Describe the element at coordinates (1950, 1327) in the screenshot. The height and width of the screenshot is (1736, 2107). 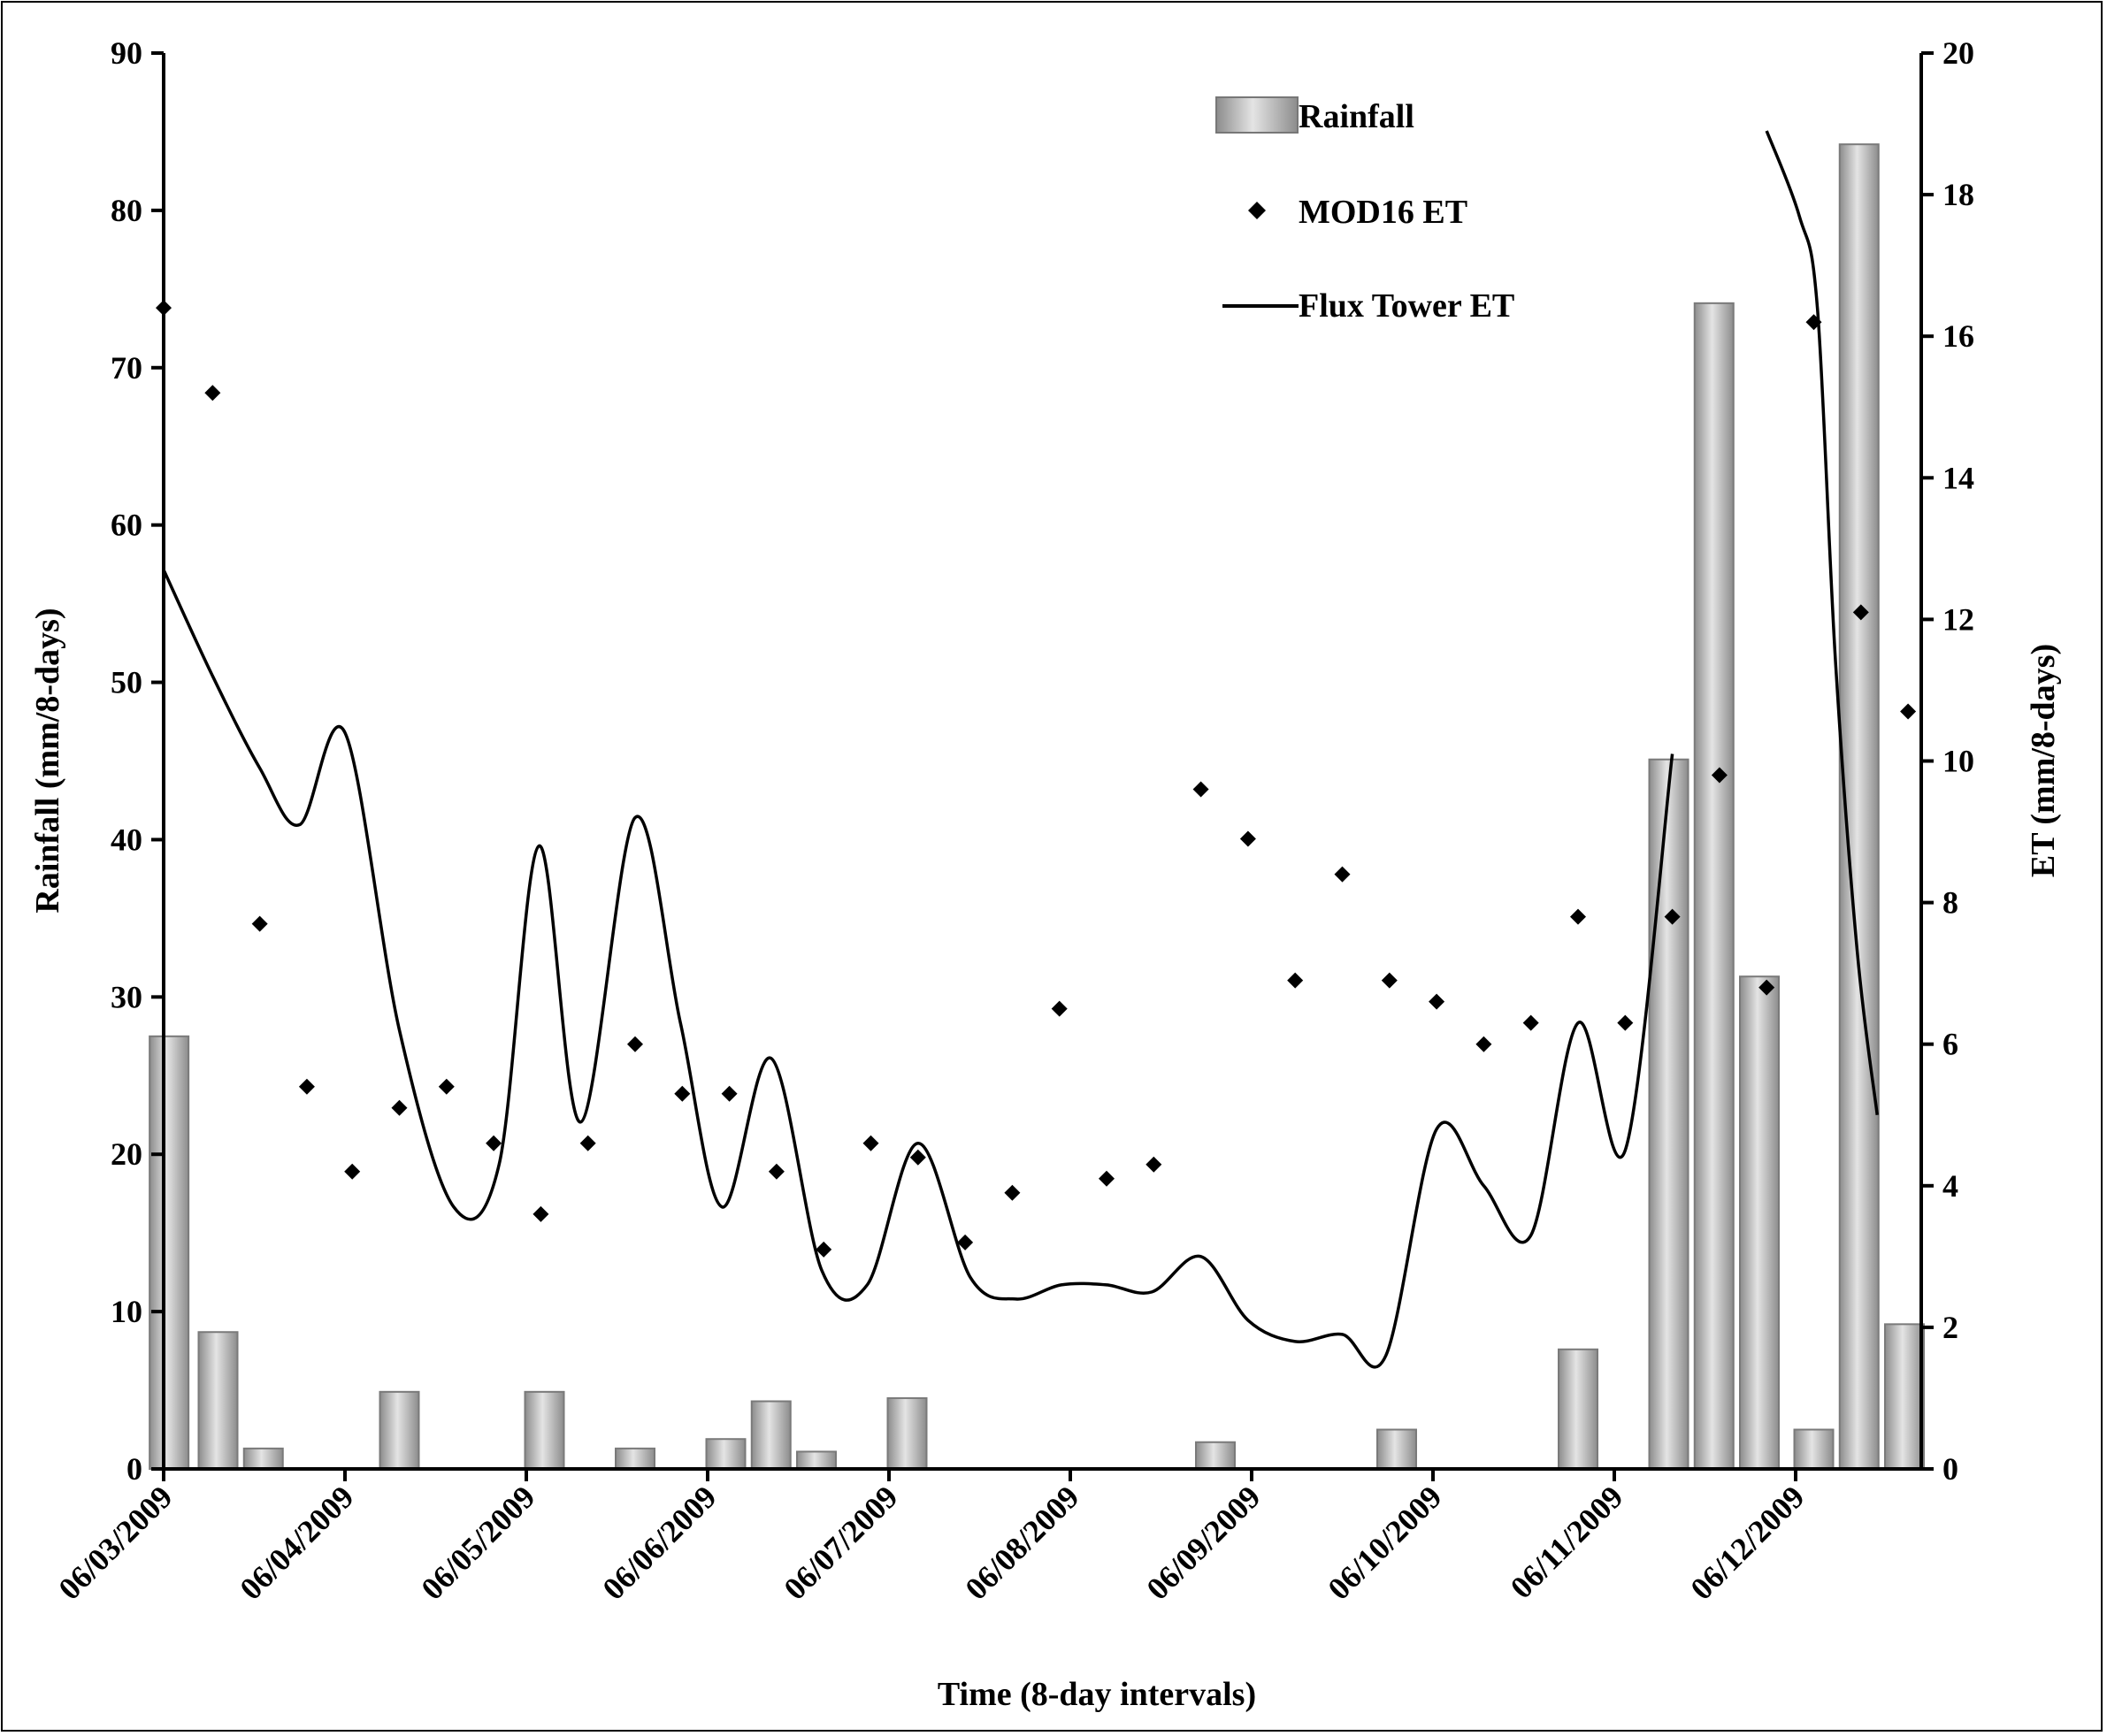
I see `right-tick-label: 2` at that location.